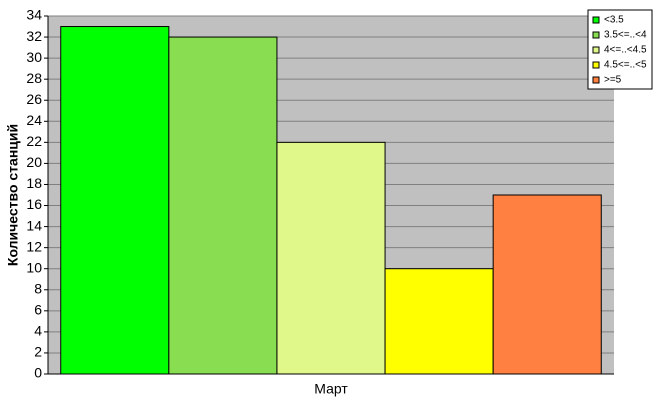 This screenshot has width=667, height=415. I want to click on y-tick-label: 6, so click(38, 310).